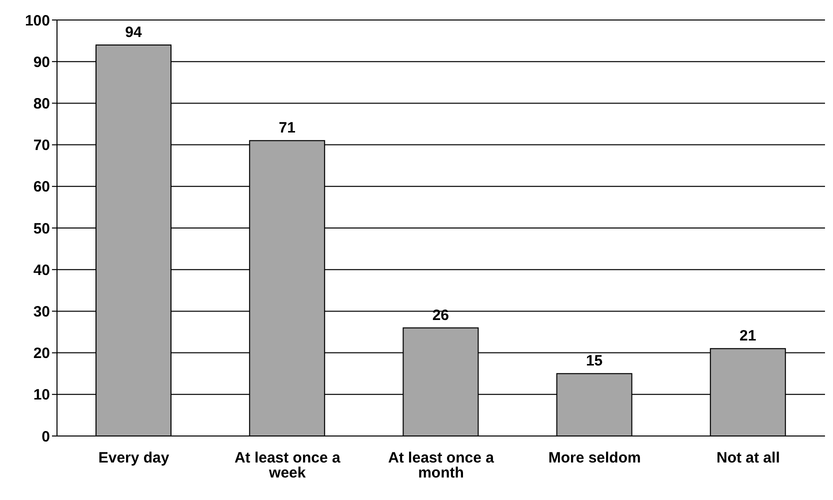 This screenshot has height=500, width=833. What do you see at coordinates (41, 229) in the screenshot?
I see `y-tick-label: 50` at bounding box center [41, 229].